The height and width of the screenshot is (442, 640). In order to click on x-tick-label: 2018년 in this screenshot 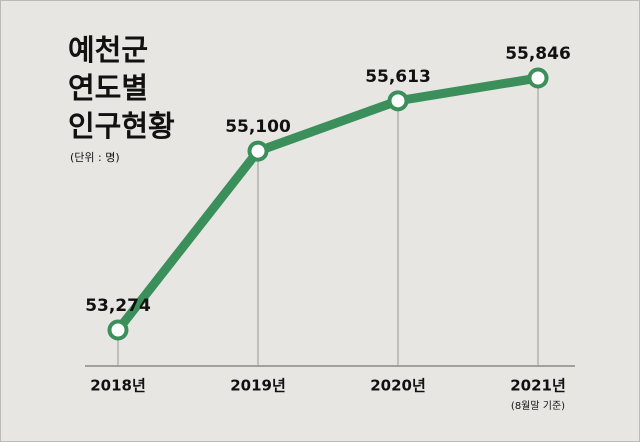, I will do `click(118, 386)`.